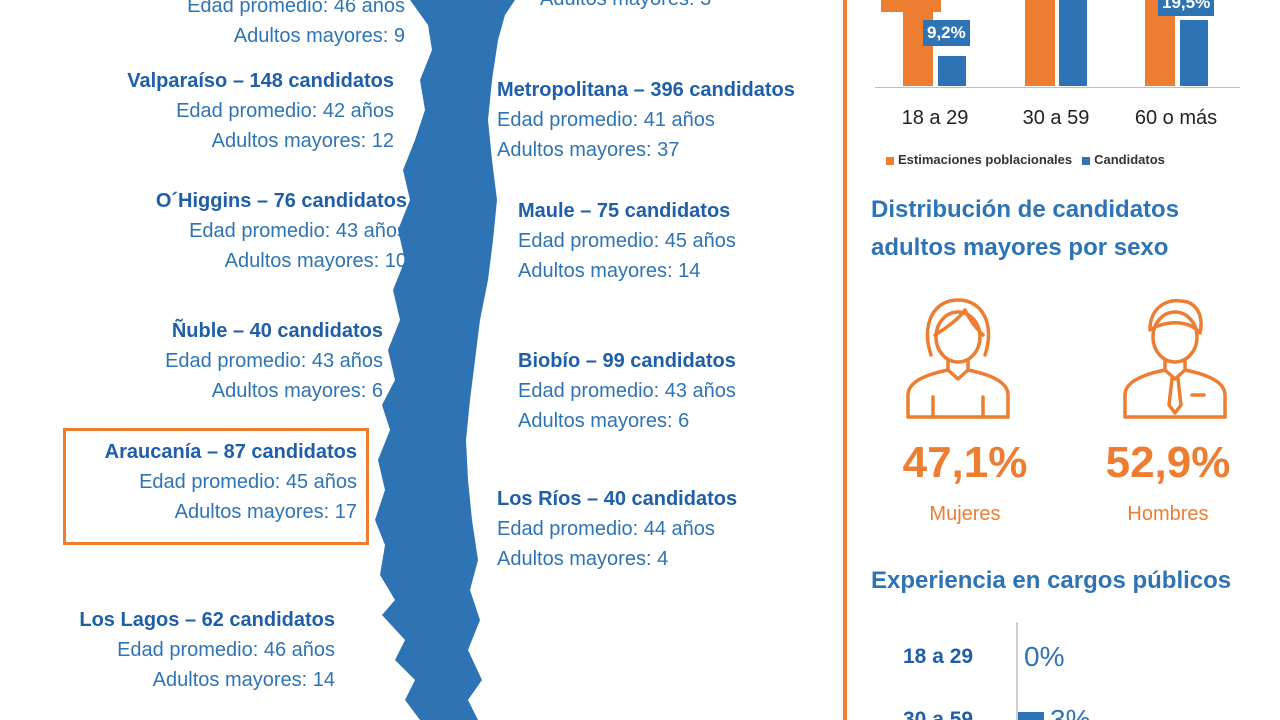 The width and height of the screenshot is (1280, 720). Describe the element at coordinates (230, 452) in the screenshot. I see `region-name: Araucanía – 87 candidatos` at that location.